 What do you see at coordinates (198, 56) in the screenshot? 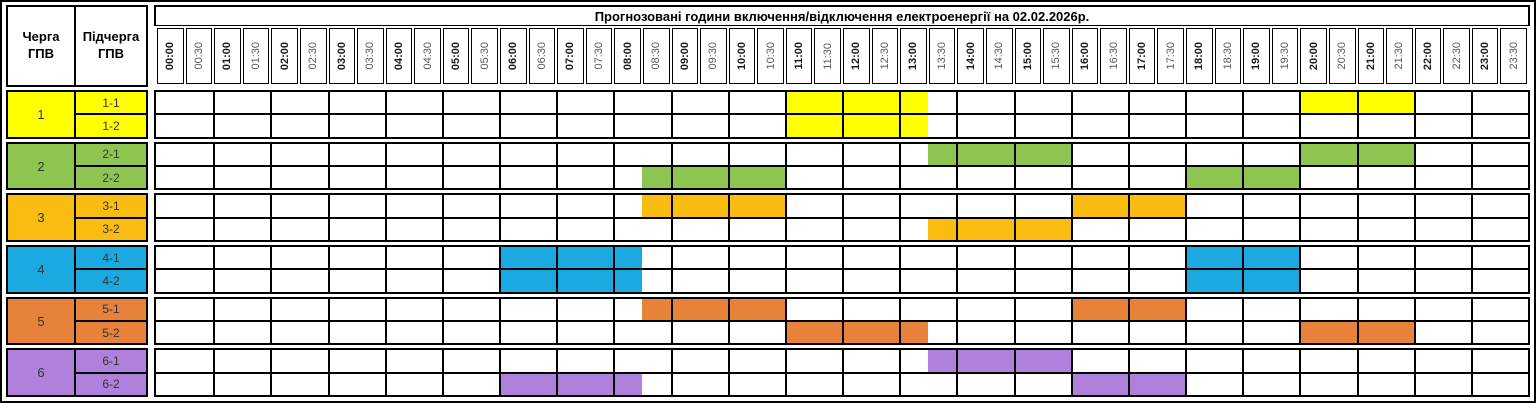
I see `time-label: 00:30` at bounding box center [198, 56].